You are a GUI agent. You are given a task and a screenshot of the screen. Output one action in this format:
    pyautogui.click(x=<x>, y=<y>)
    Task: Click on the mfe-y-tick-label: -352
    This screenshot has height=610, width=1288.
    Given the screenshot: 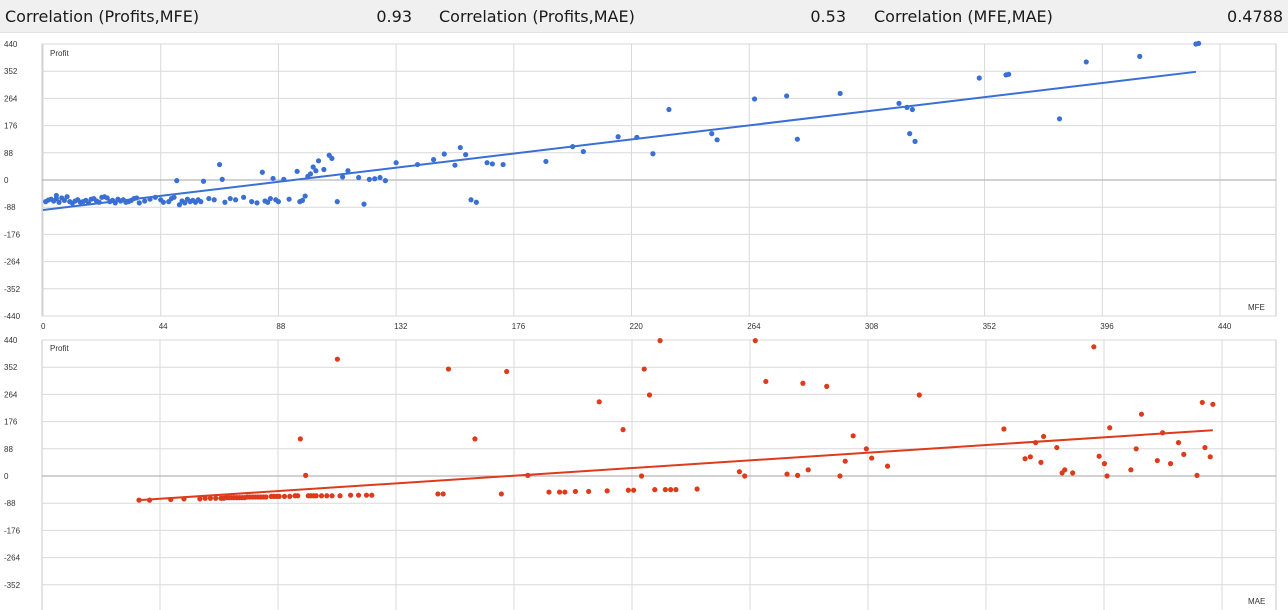 What is the action you would take?
    pyautogui.click(x=12, y=289)
    